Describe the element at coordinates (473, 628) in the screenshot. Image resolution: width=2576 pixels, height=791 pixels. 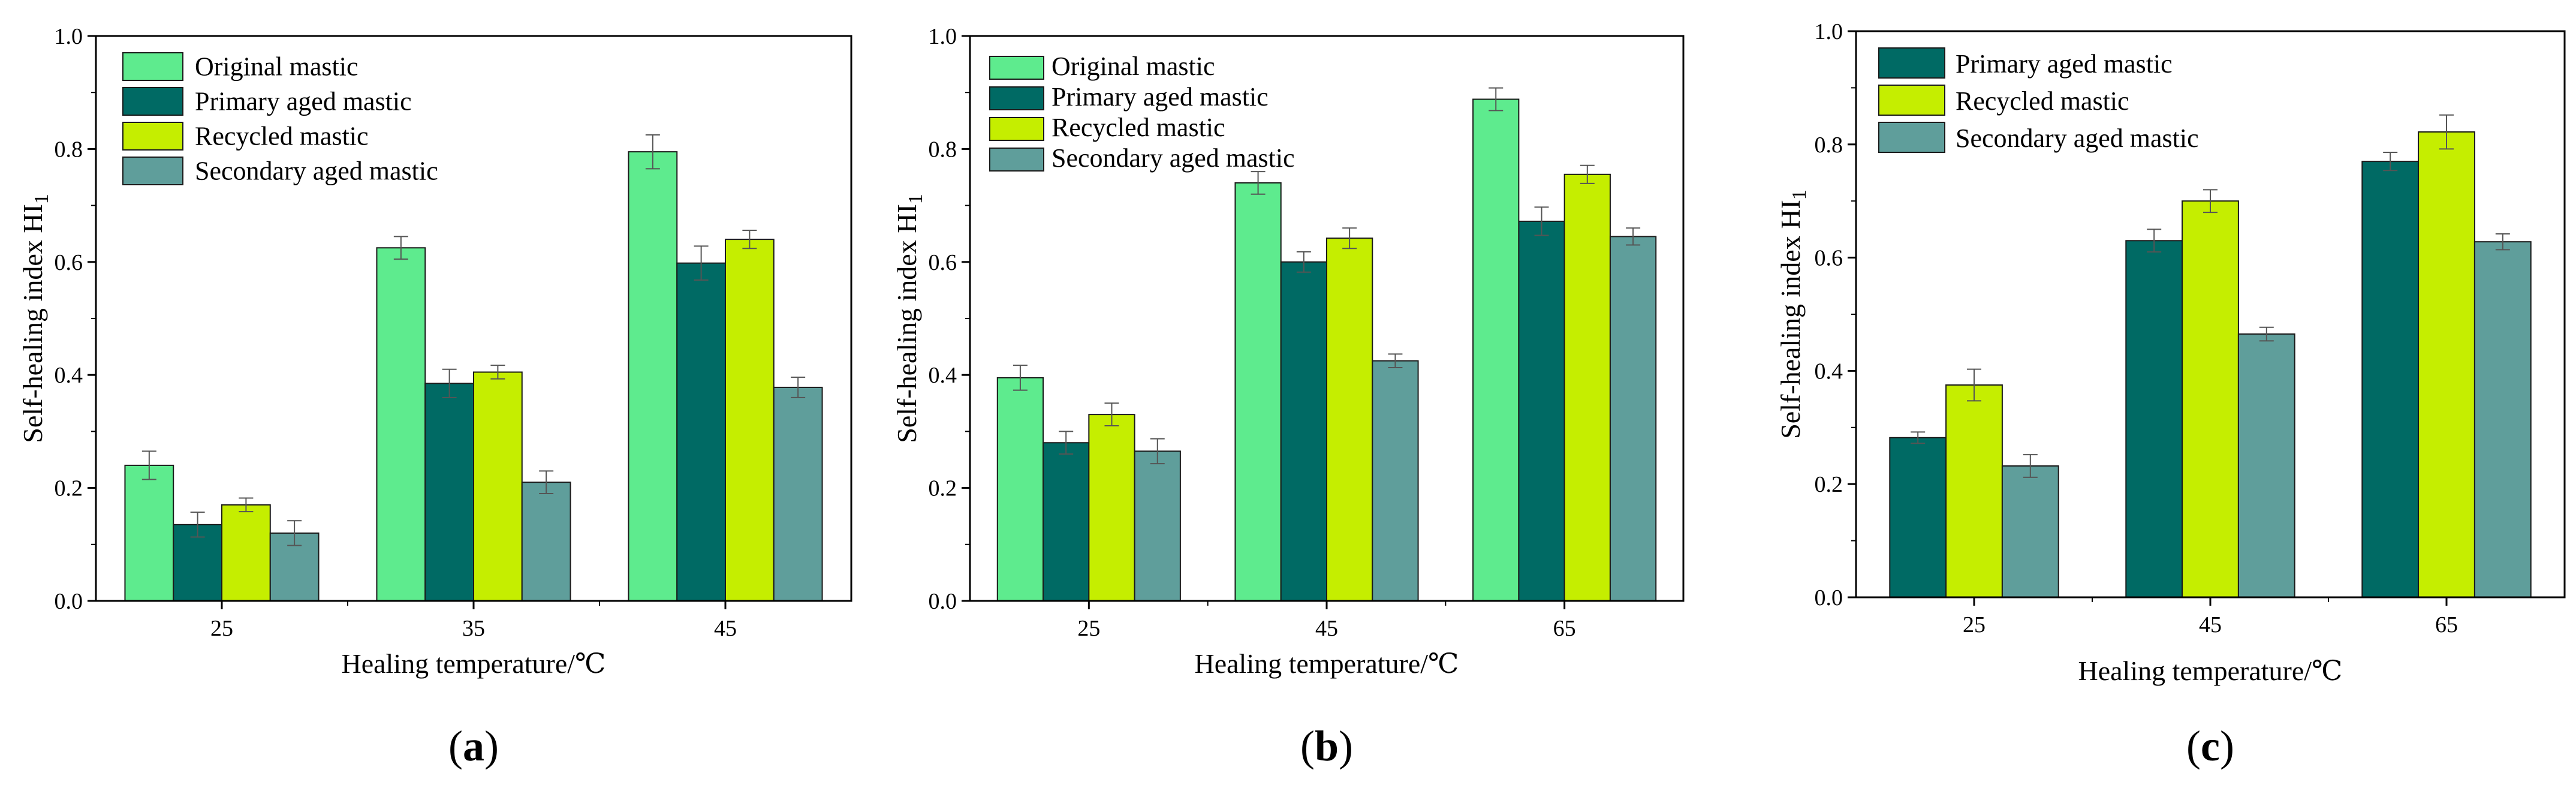
I see `x-tick-label: 35` at that location.